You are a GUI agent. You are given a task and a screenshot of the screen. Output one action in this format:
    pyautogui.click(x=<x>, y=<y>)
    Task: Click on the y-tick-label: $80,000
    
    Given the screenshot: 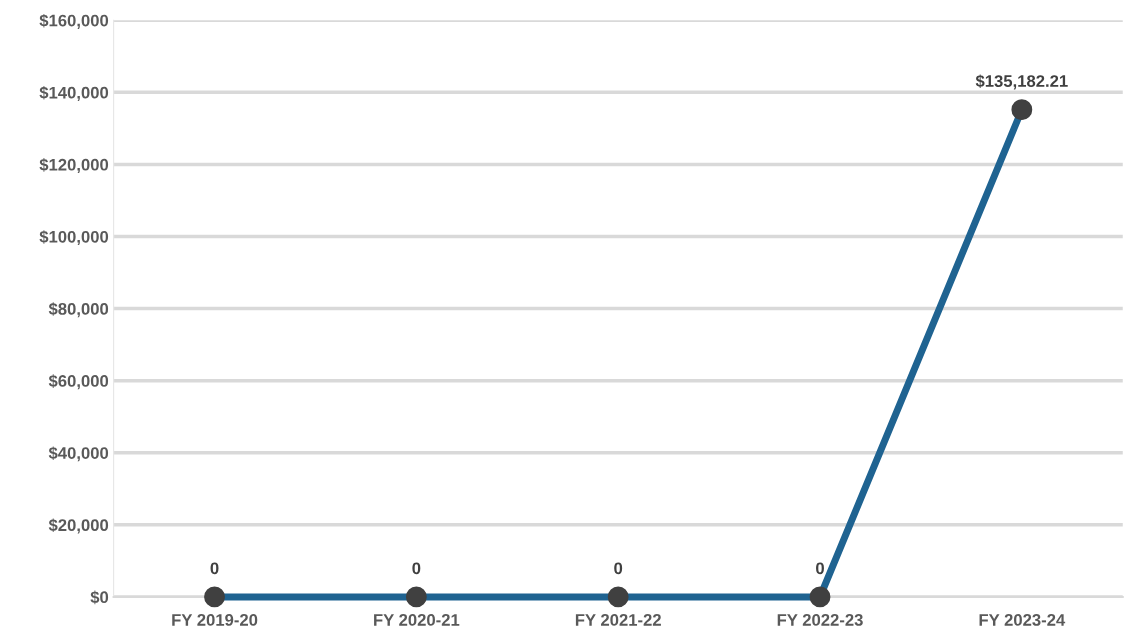 What is the action you would take?
    pyautogui.click(x=78, y=310)
    